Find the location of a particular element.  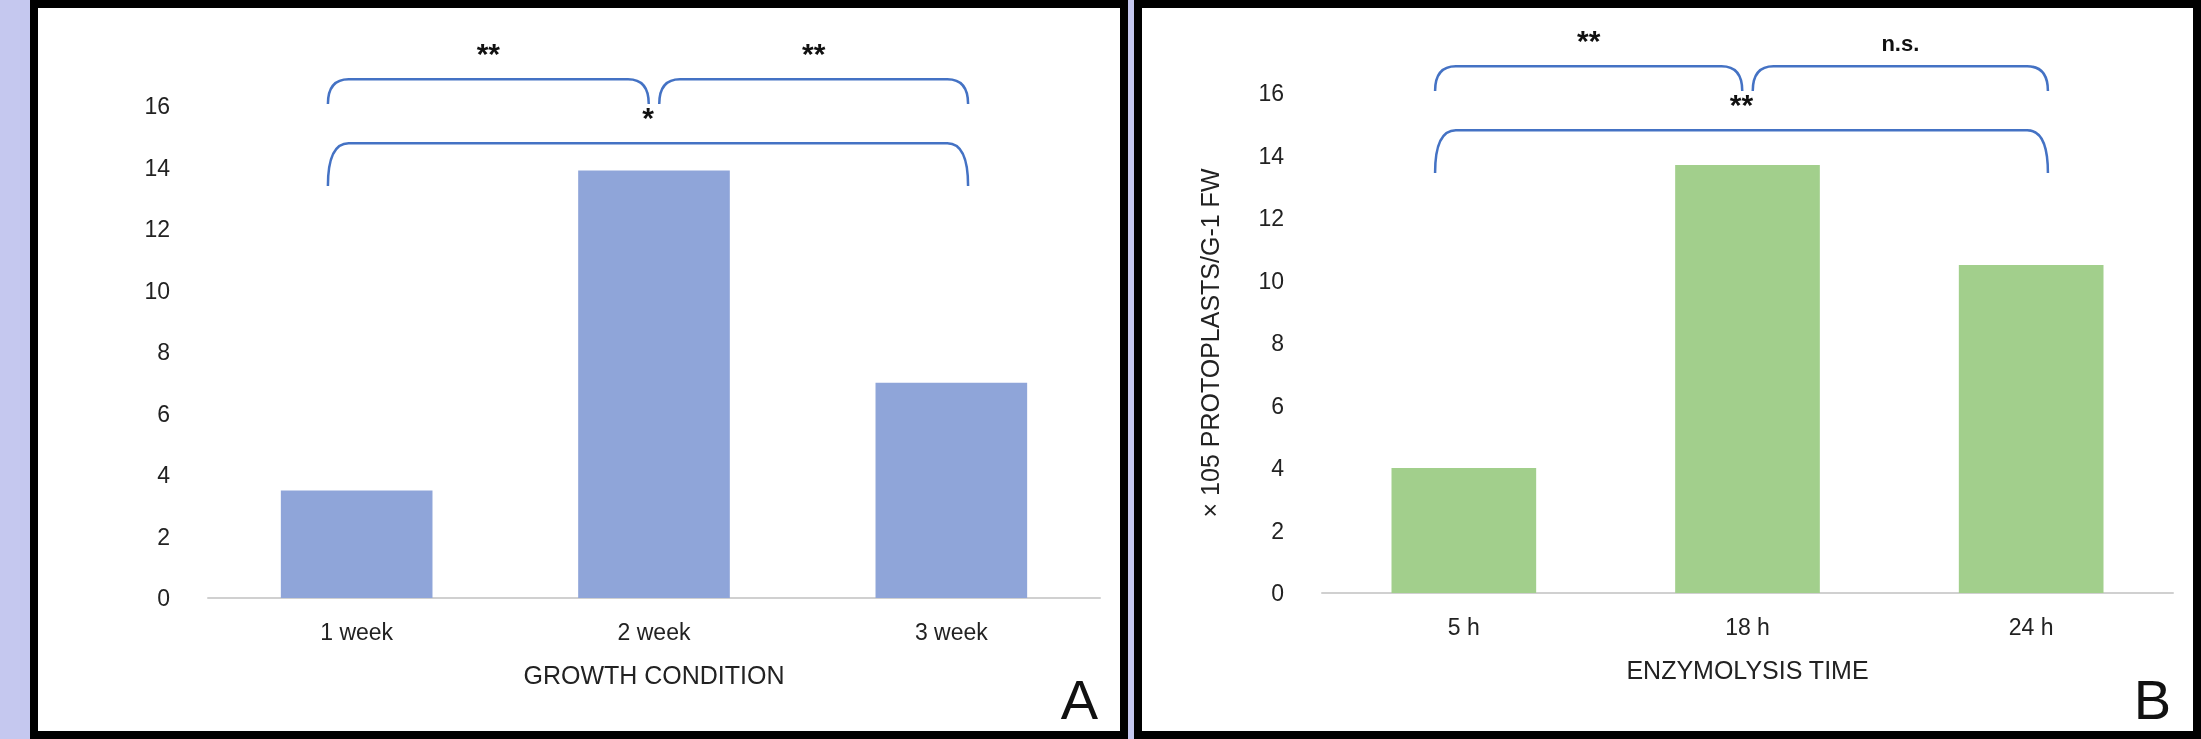

x-tick-label: 24 h is located at coordinates (2031, 626).